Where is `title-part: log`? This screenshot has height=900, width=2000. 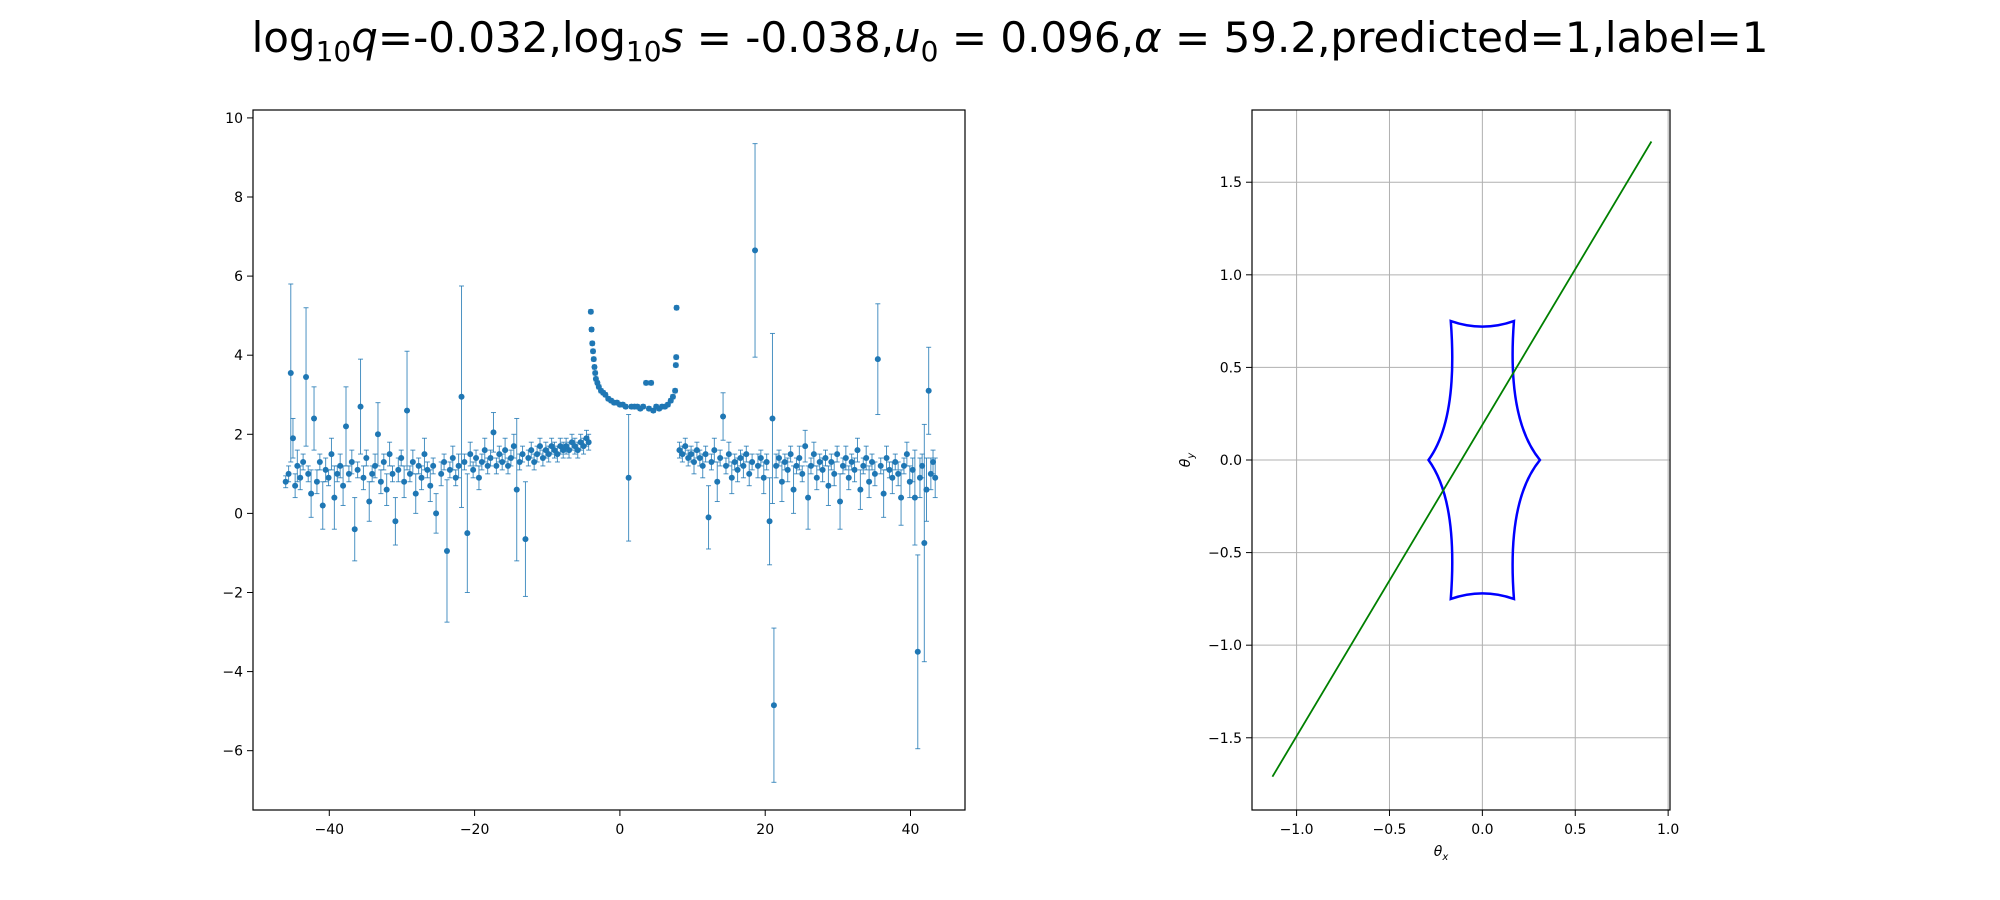 title-part: log is located at coordinates (284, 37).